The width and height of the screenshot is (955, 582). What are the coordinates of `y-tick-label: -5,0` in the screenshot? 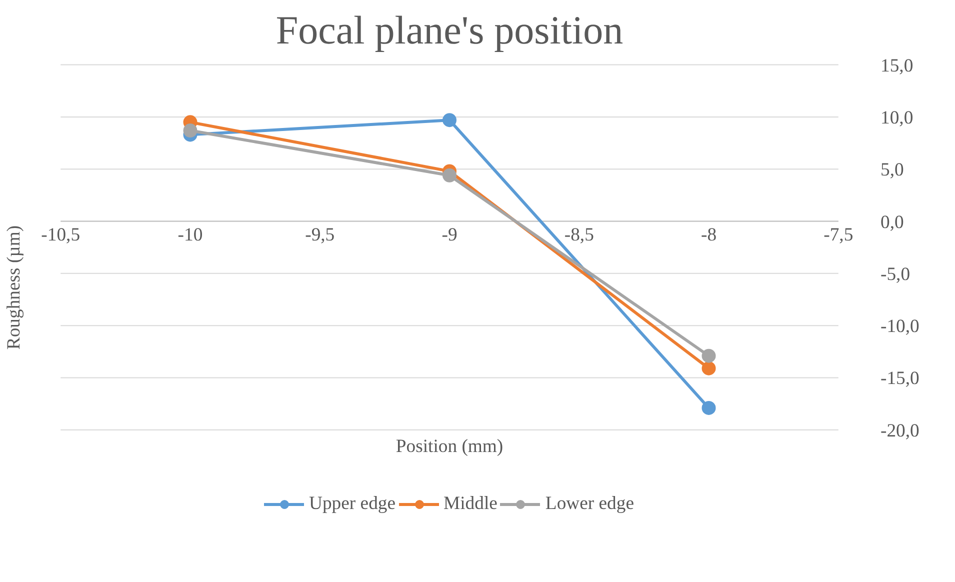 It's located at (895, 274).